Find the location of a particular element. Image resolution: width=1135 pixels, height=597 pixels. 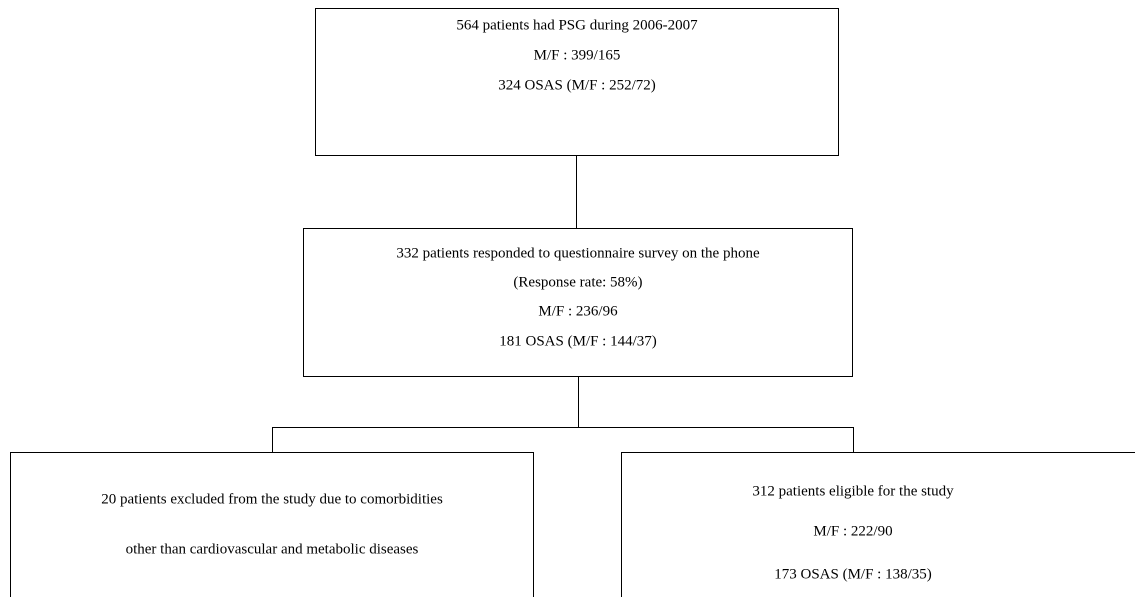

node-text: 312 patients eligible for the study is located at coordinates (853, 491).